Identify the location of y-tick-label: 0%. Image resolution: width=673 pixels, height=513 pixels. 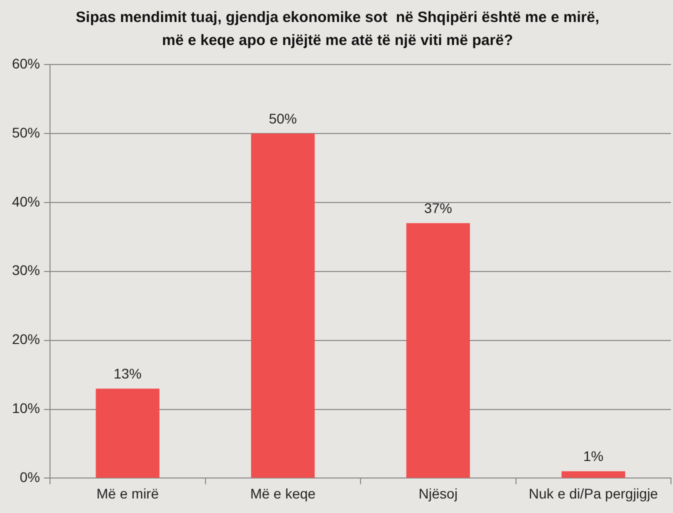
(30, 477).